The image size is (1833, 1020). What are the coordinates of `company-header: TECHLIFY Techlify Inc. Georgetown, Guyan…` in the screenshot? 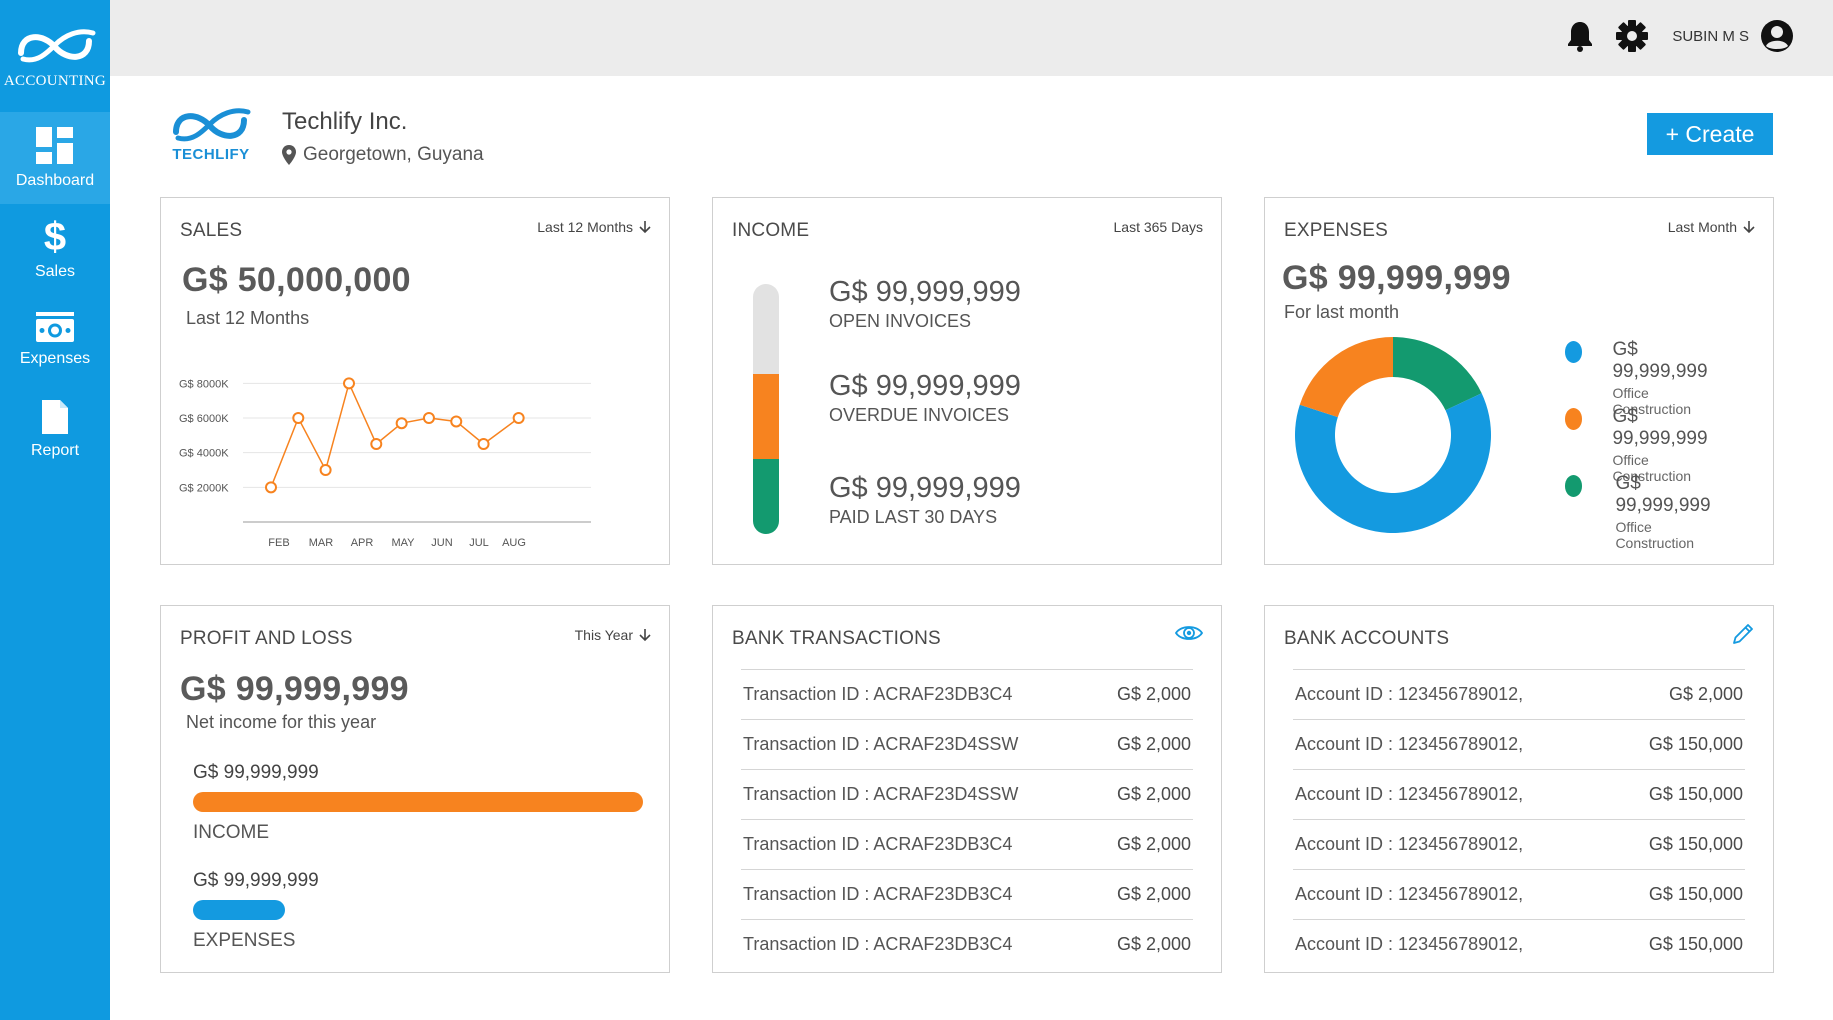 It's located at (326, 136).